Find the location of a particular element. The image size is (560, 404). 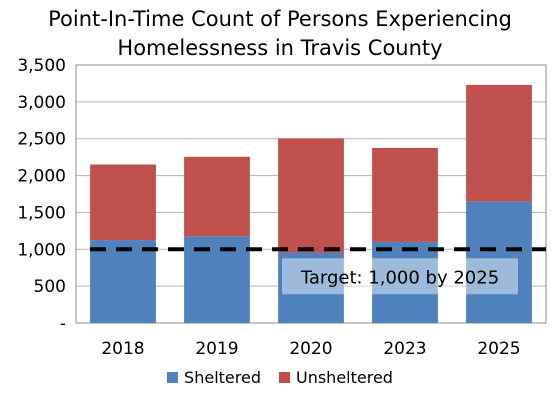

bar-sheltered-2023 is located at coordinates (405, 282).